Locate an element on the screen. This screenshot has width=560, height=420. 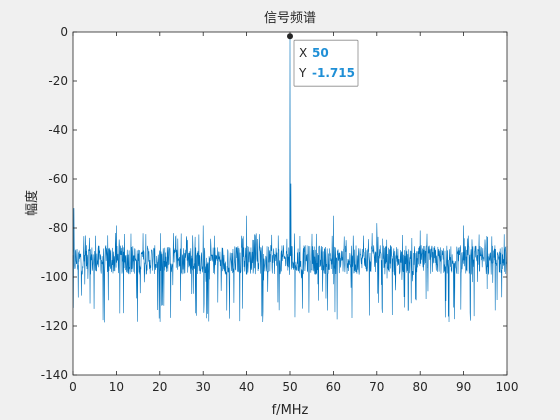
x-tick-label: 80 is located at coordinates (420, 387).